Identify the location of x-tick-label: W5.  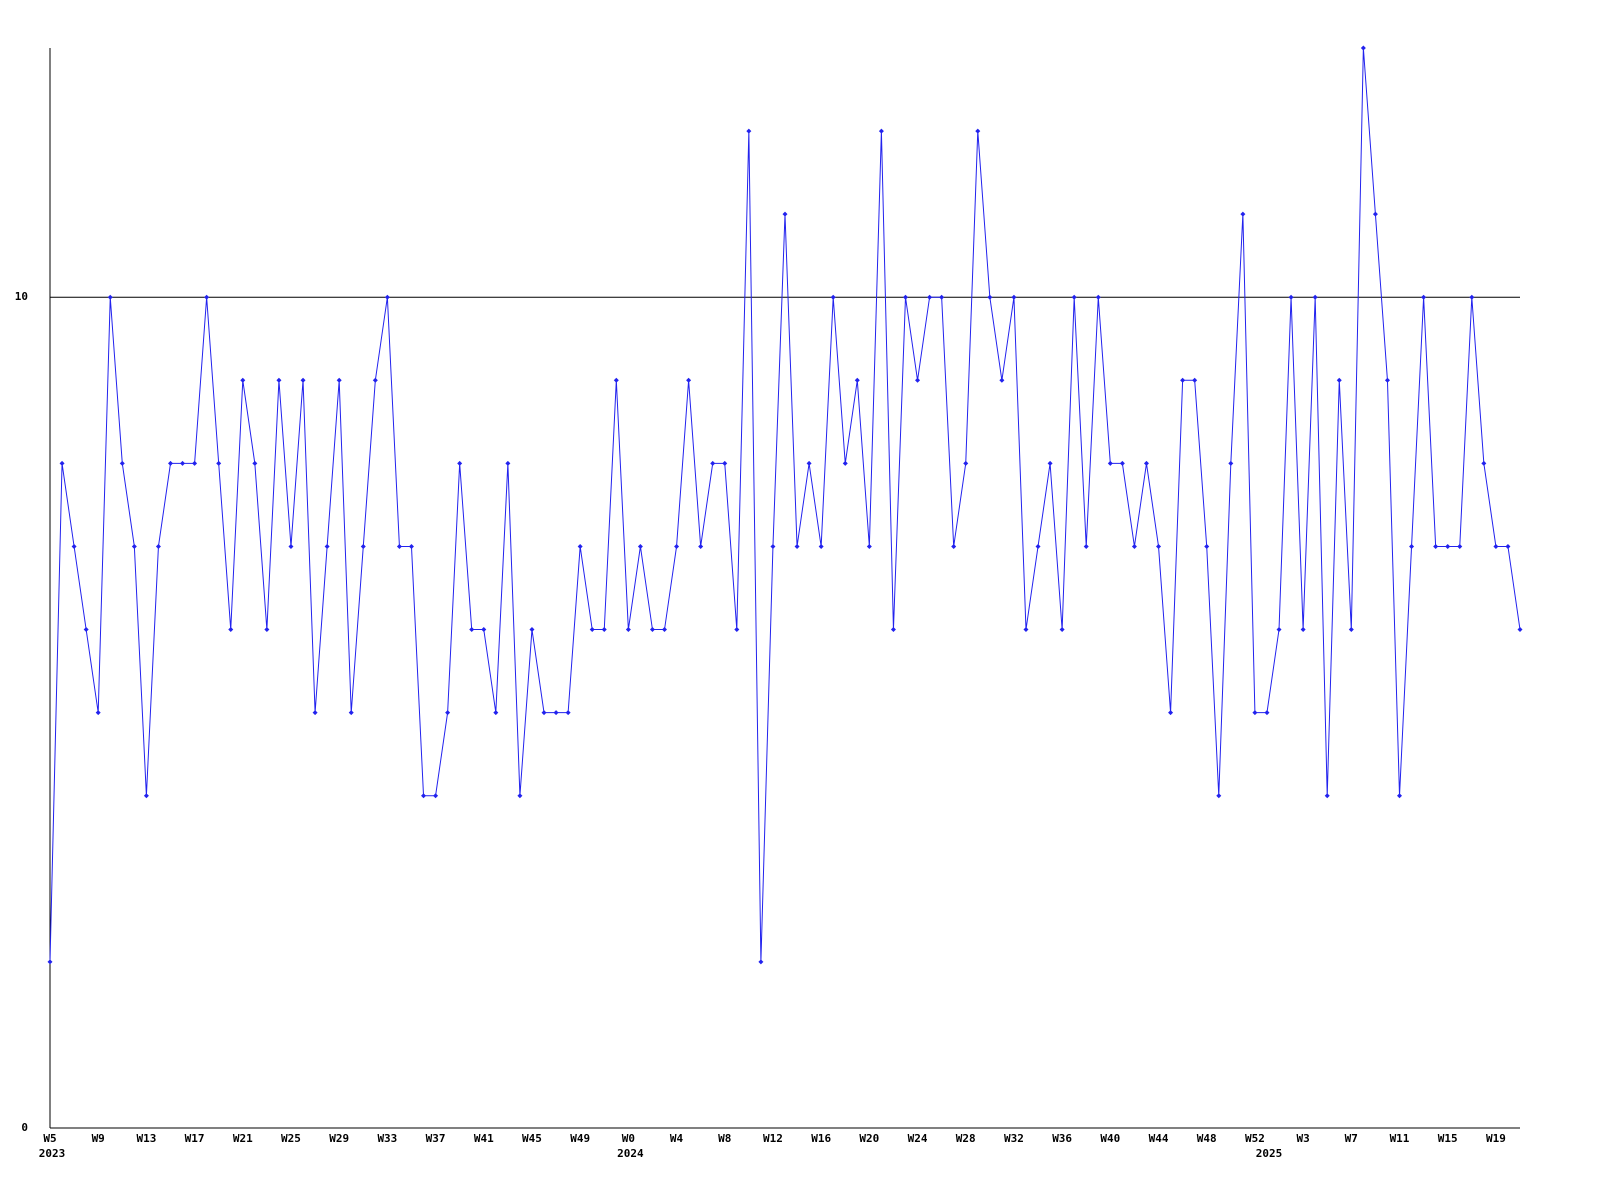
(49, 1138).